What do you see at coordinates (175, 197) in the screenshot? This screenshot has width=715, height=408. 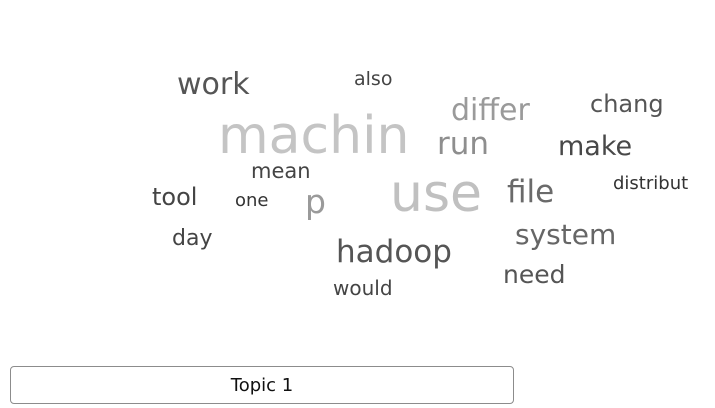 I see `word-tool: tool` at bounding box center [175, 197].